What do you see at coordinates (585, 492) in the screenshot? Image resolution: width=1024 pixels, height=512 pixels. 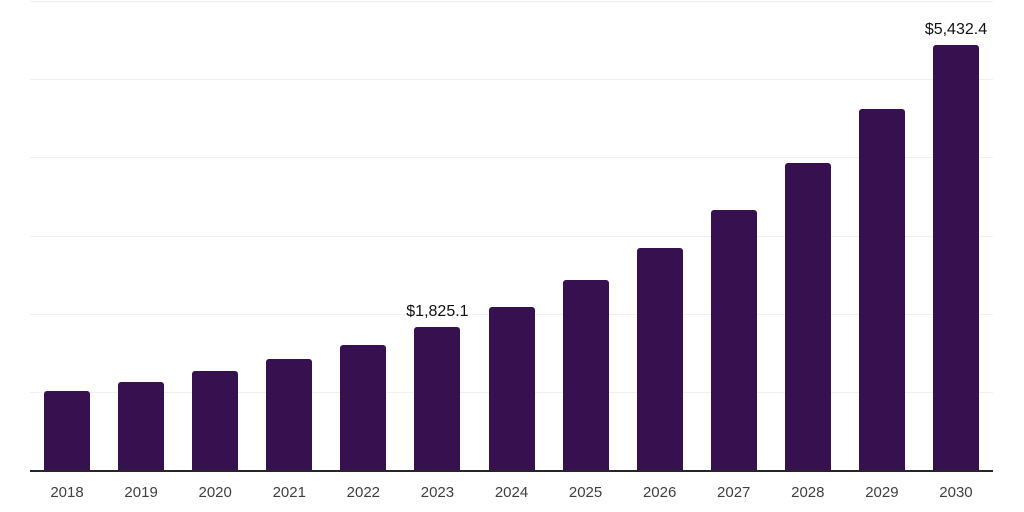 I see `x-tick-label-2025: 2025` at bounding box center [585, 492].